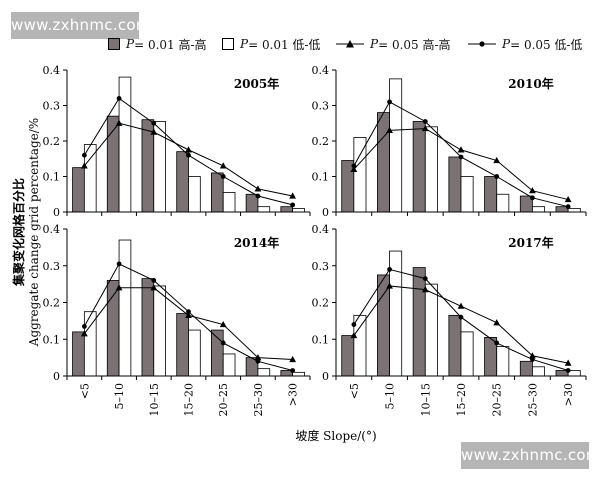 The height and width of the screenshot is (480, 600). I want to click on legend-item-p005-low-low: P = 0.05 低-低, so click(525, 44).